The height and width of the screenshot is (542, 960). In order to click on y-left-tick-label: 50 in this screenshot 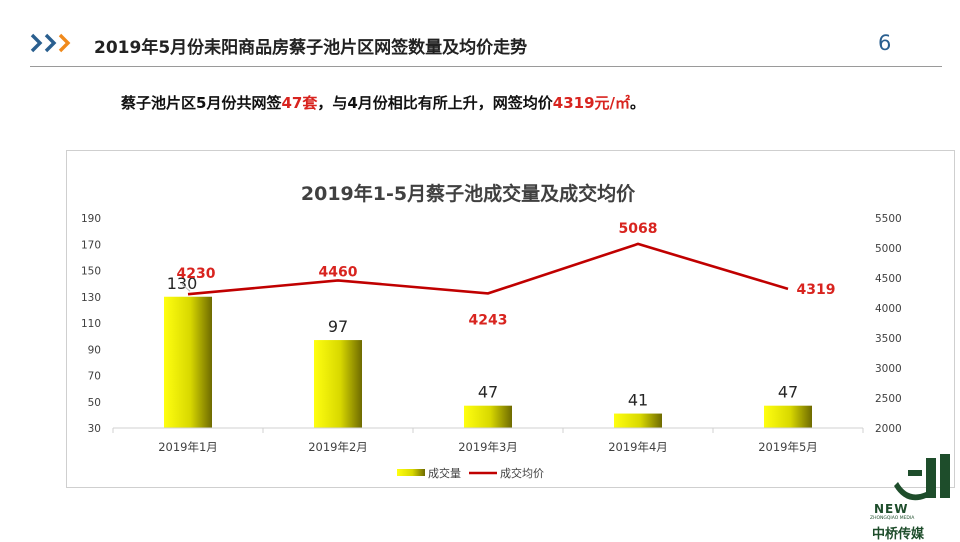, I will do `click(94, 403)`.